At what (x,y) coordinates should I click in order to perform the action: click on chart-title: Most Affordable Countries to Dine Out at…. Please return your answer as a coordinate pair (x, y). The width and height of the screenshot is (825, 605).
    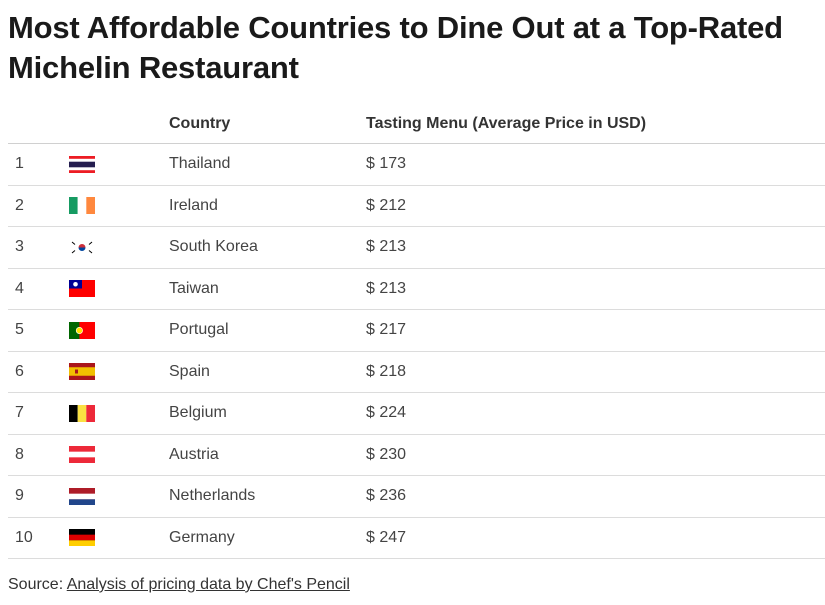
    Looking at the image, I should click on (395, 47).